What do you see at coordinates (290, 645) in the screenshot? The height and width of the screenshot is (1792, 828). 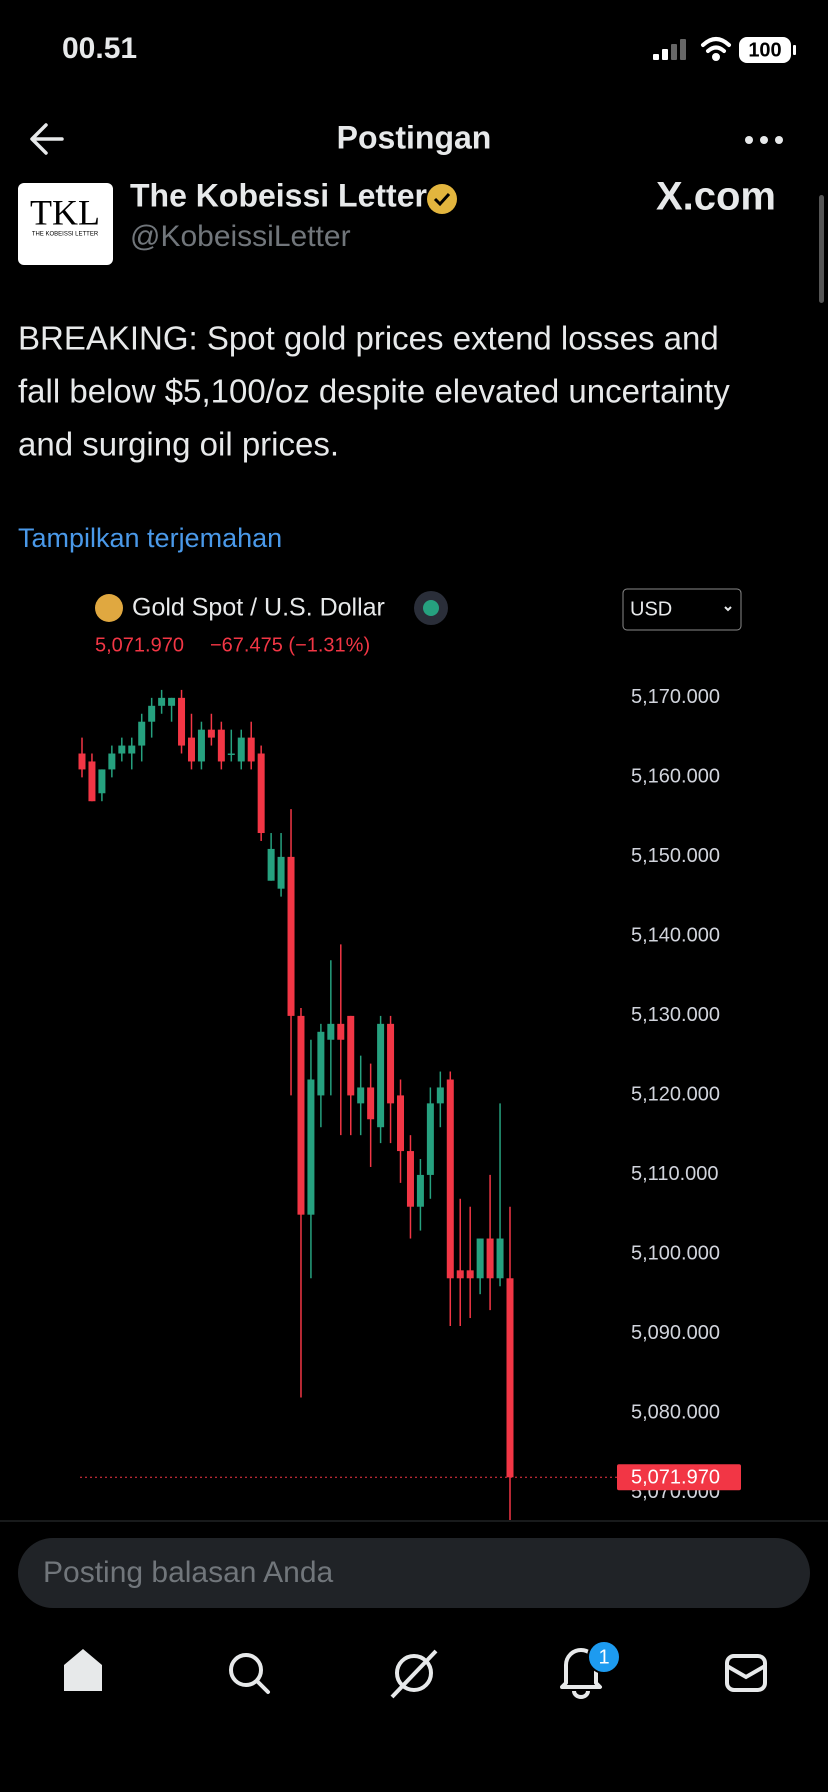 I see `quote-change: −67.475 (−1.31%)` at bounding box center [290, 645].